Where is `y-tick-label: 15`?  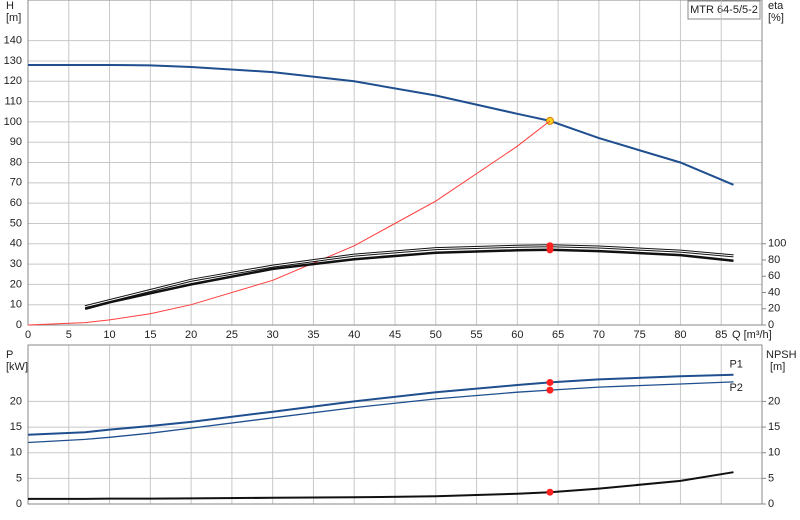
y-tick-label: 15 is located at coordinates (16, 427).